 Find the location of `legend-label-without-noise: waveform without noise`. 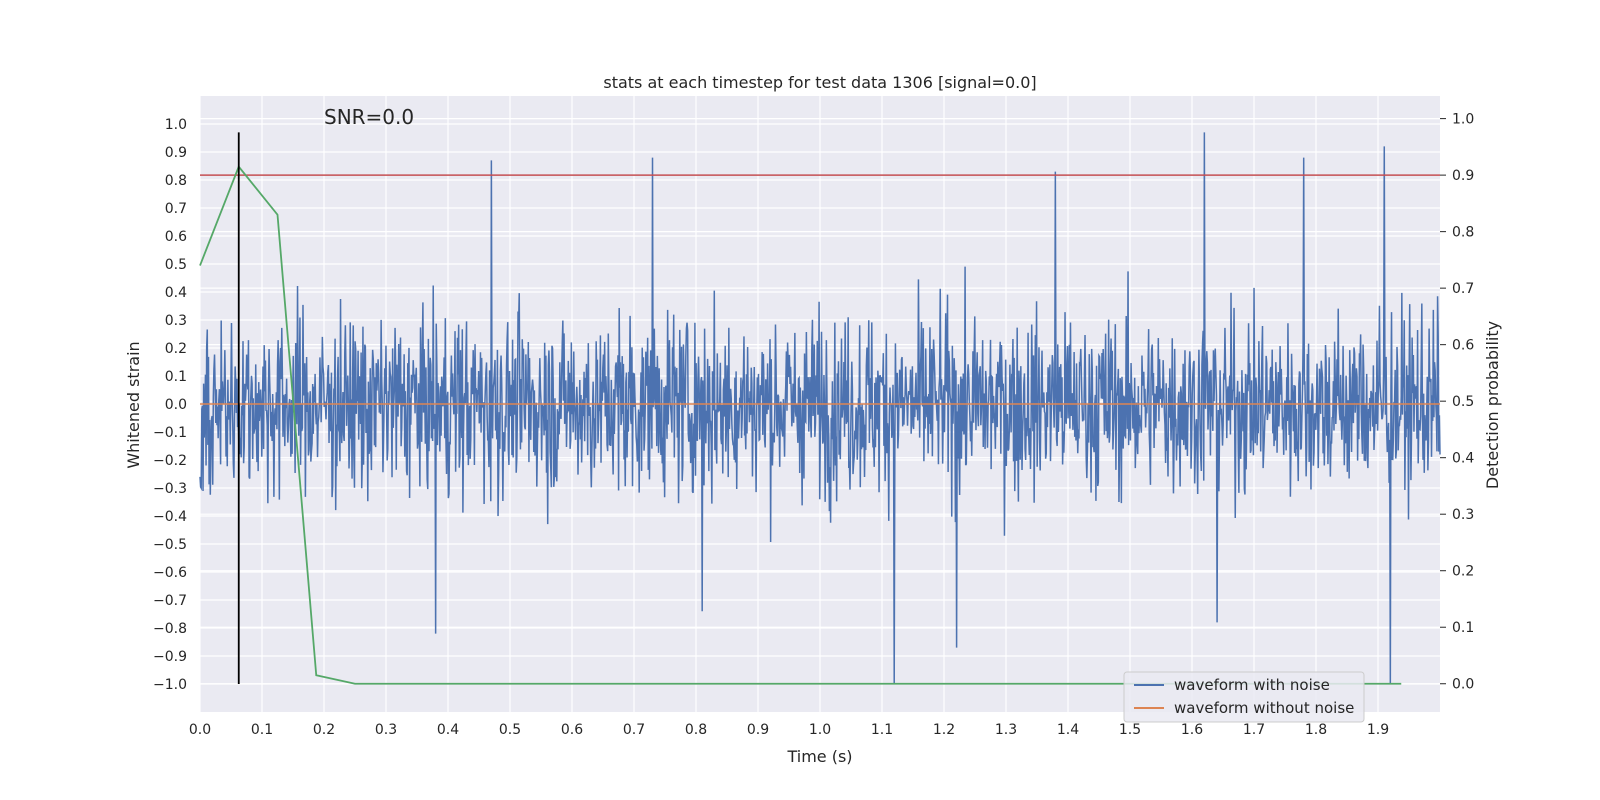

legend-label-without-noise: waveform without noise is located at coordinates (1264, 708).